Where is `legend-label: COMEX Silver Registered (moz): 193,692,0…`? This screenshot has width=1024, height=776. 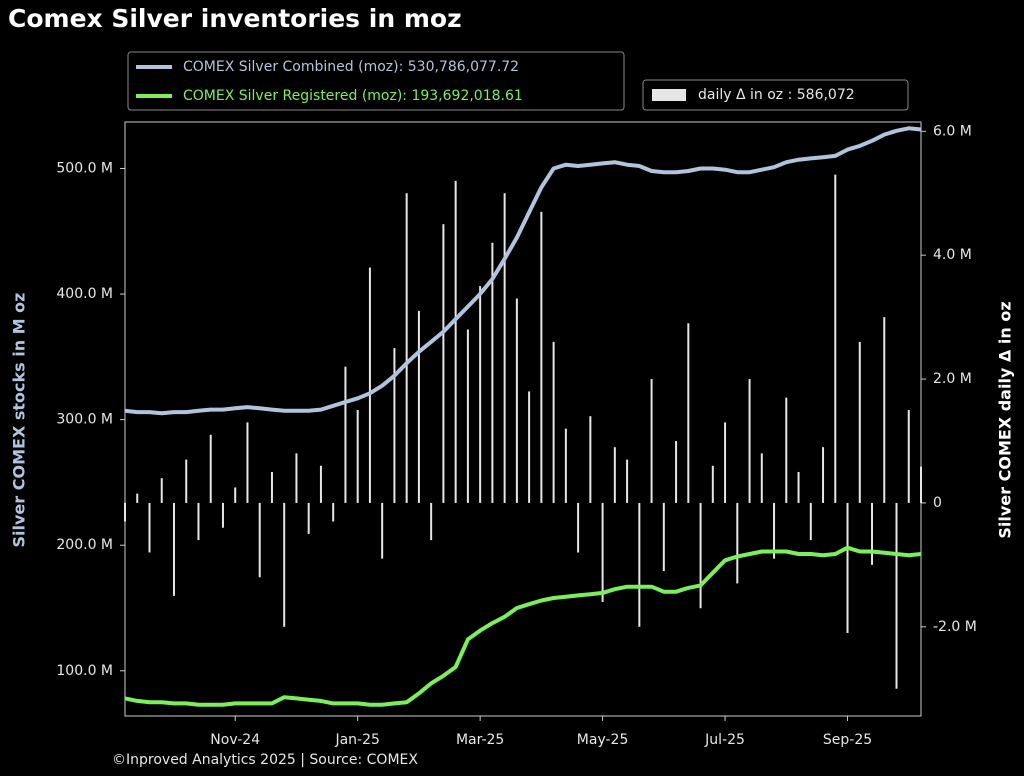
legend-label: COMEX Silver Registered (moz): 193,692,0… is located at coordinates (353, 96).